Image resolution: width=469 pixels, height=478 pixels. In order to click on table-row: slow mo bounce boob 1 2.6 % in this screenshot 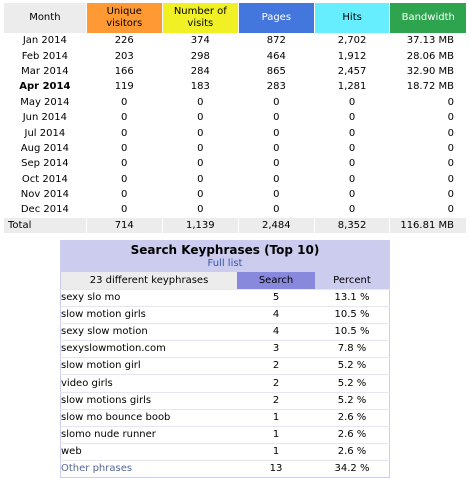, I will do `click(225, 417)`.